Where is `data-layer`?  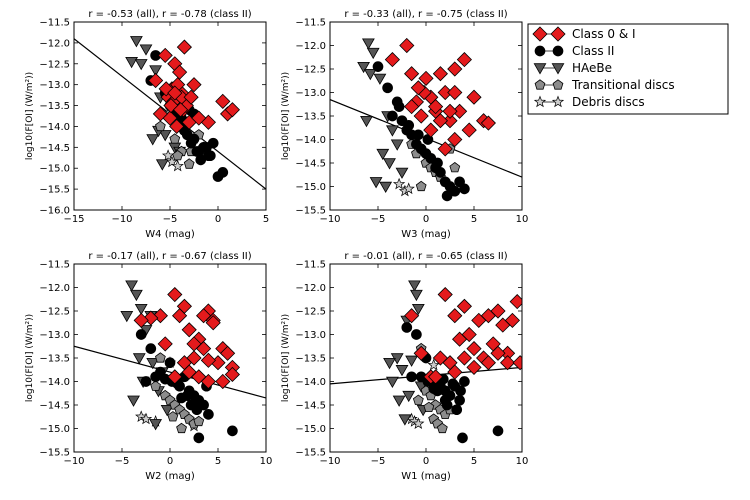
data-layer is located at coordinates (170, 113).